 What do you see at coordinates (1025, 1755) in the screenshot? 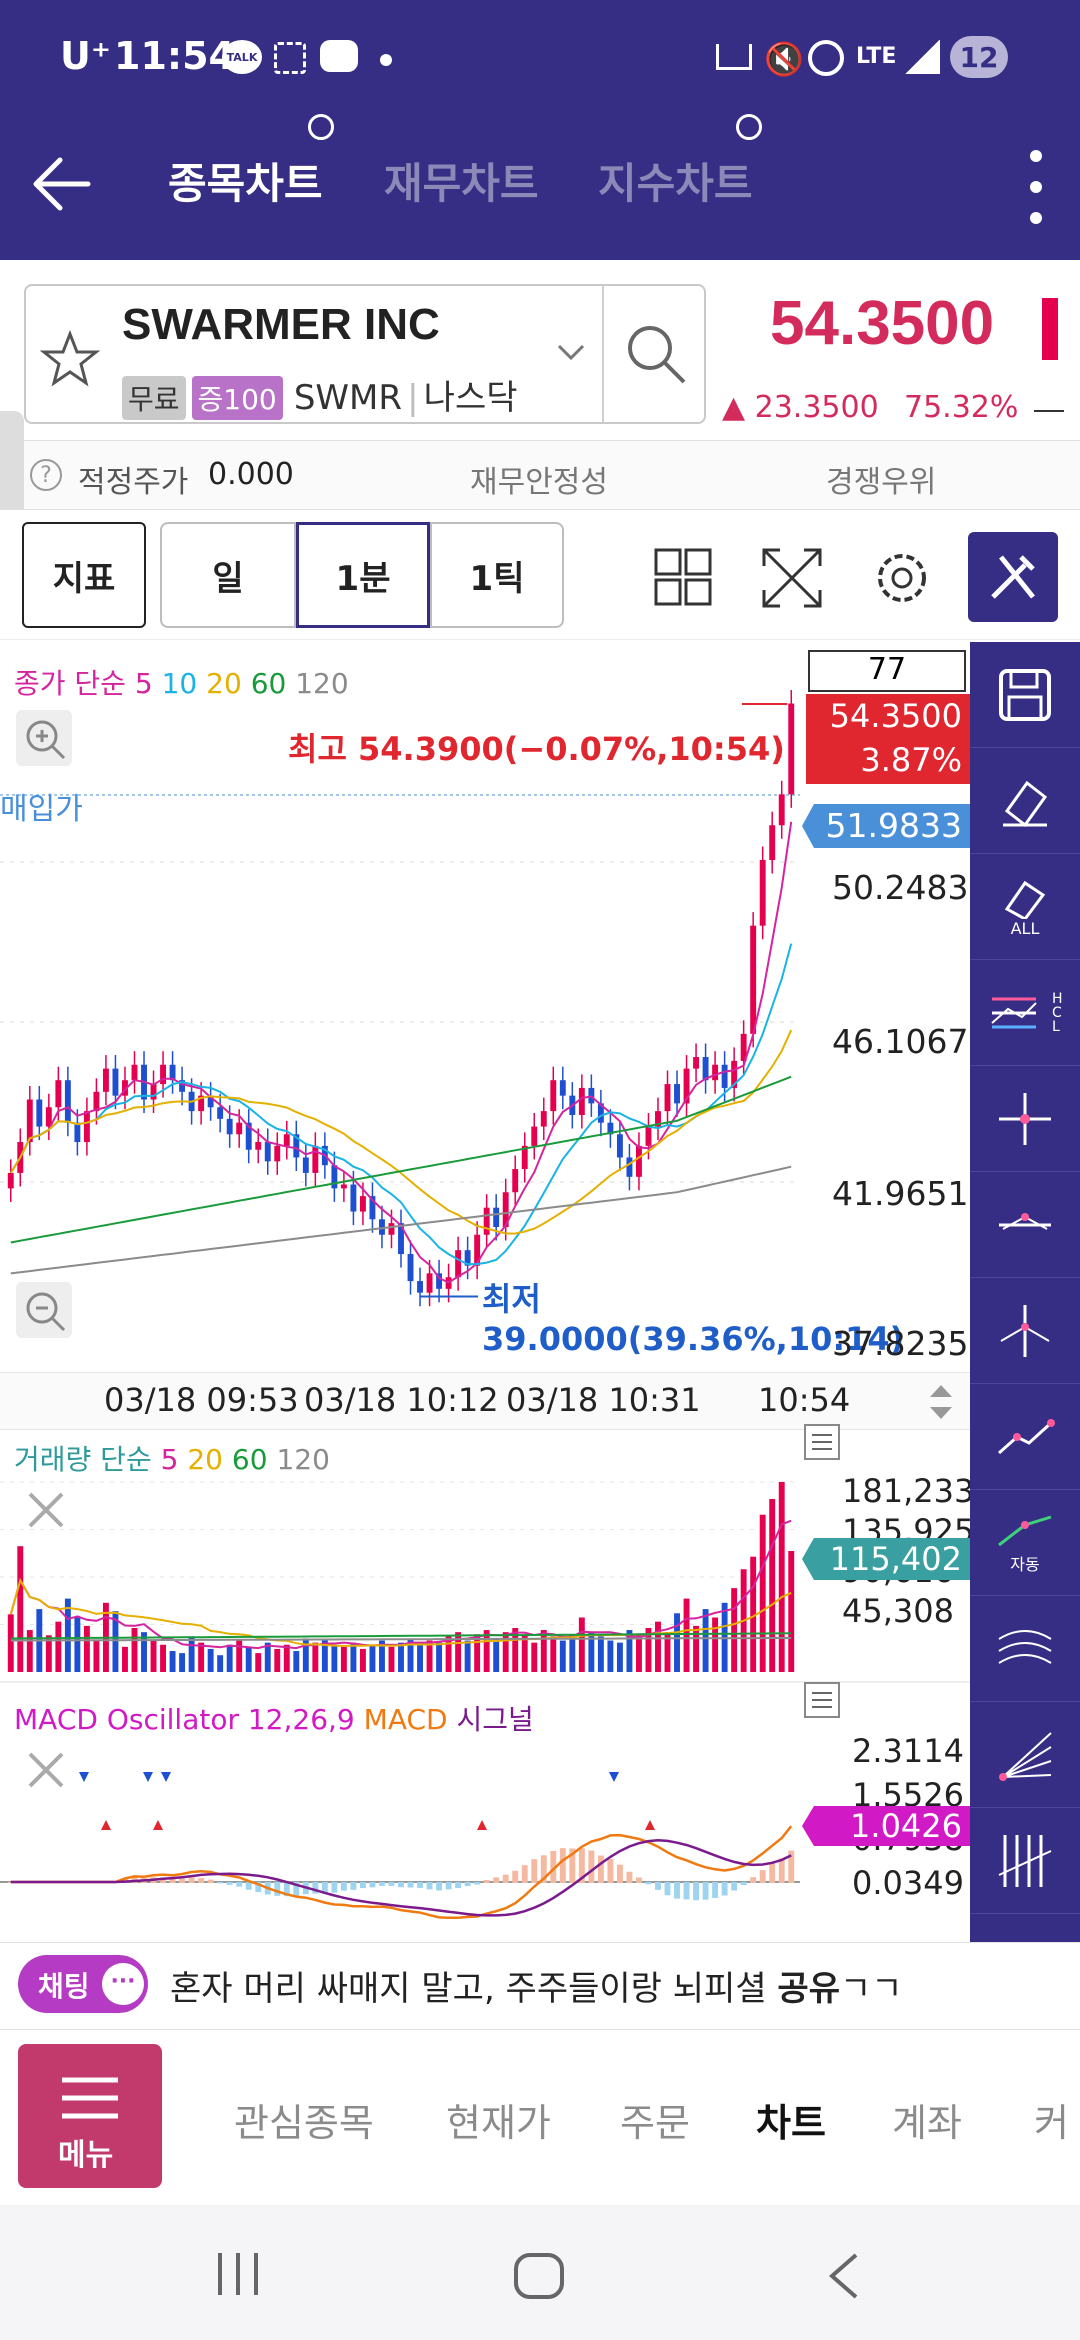
I see `fan-line-button` at bounding box center [1025, 1755].